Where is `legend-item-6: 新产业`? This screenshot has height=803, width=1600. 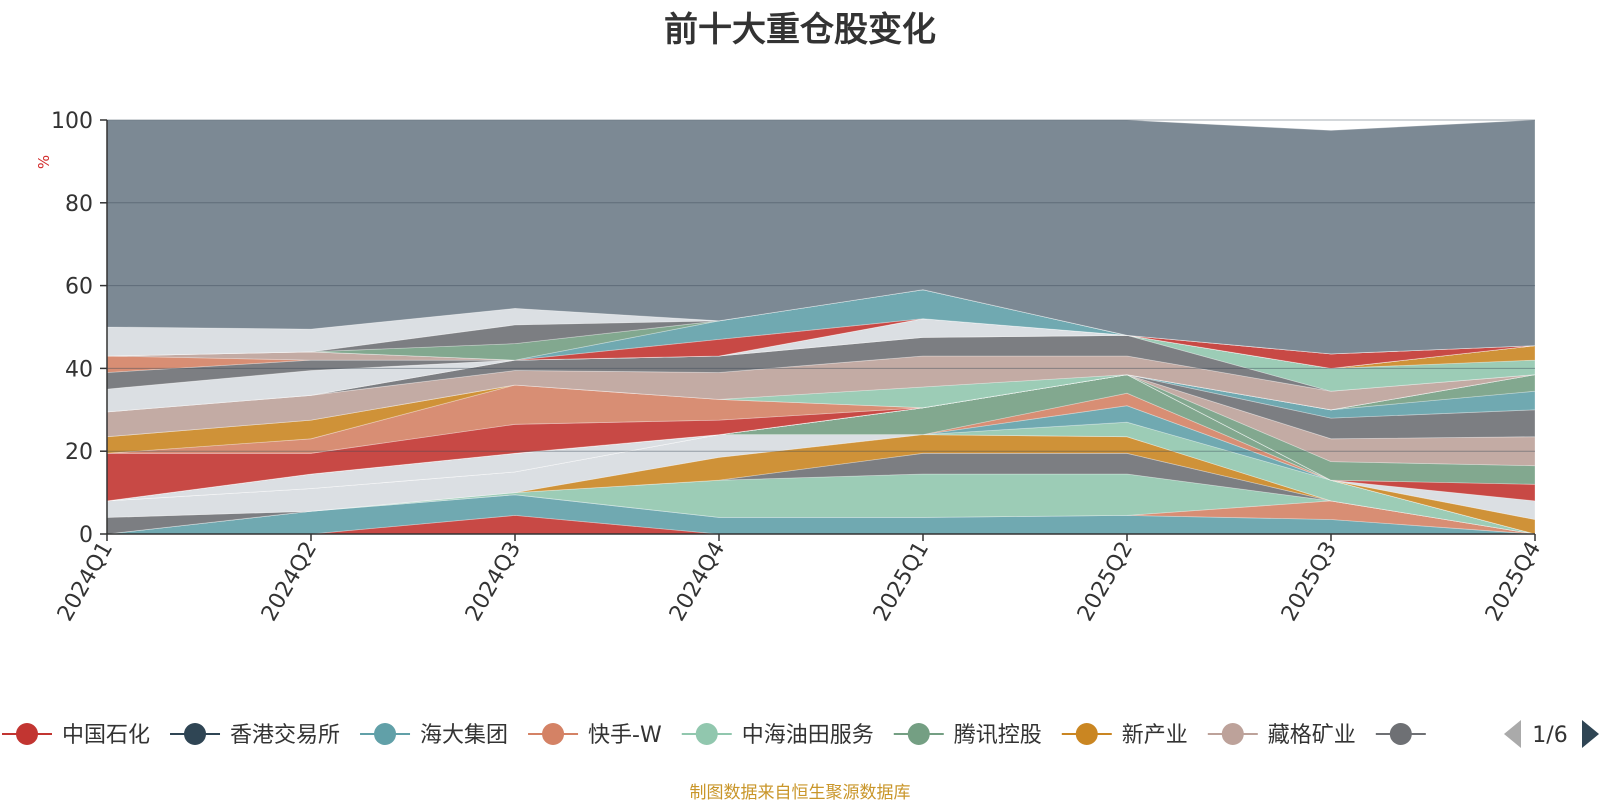 legend-item-6: 新产业 is located at coordinates (1124, 735).